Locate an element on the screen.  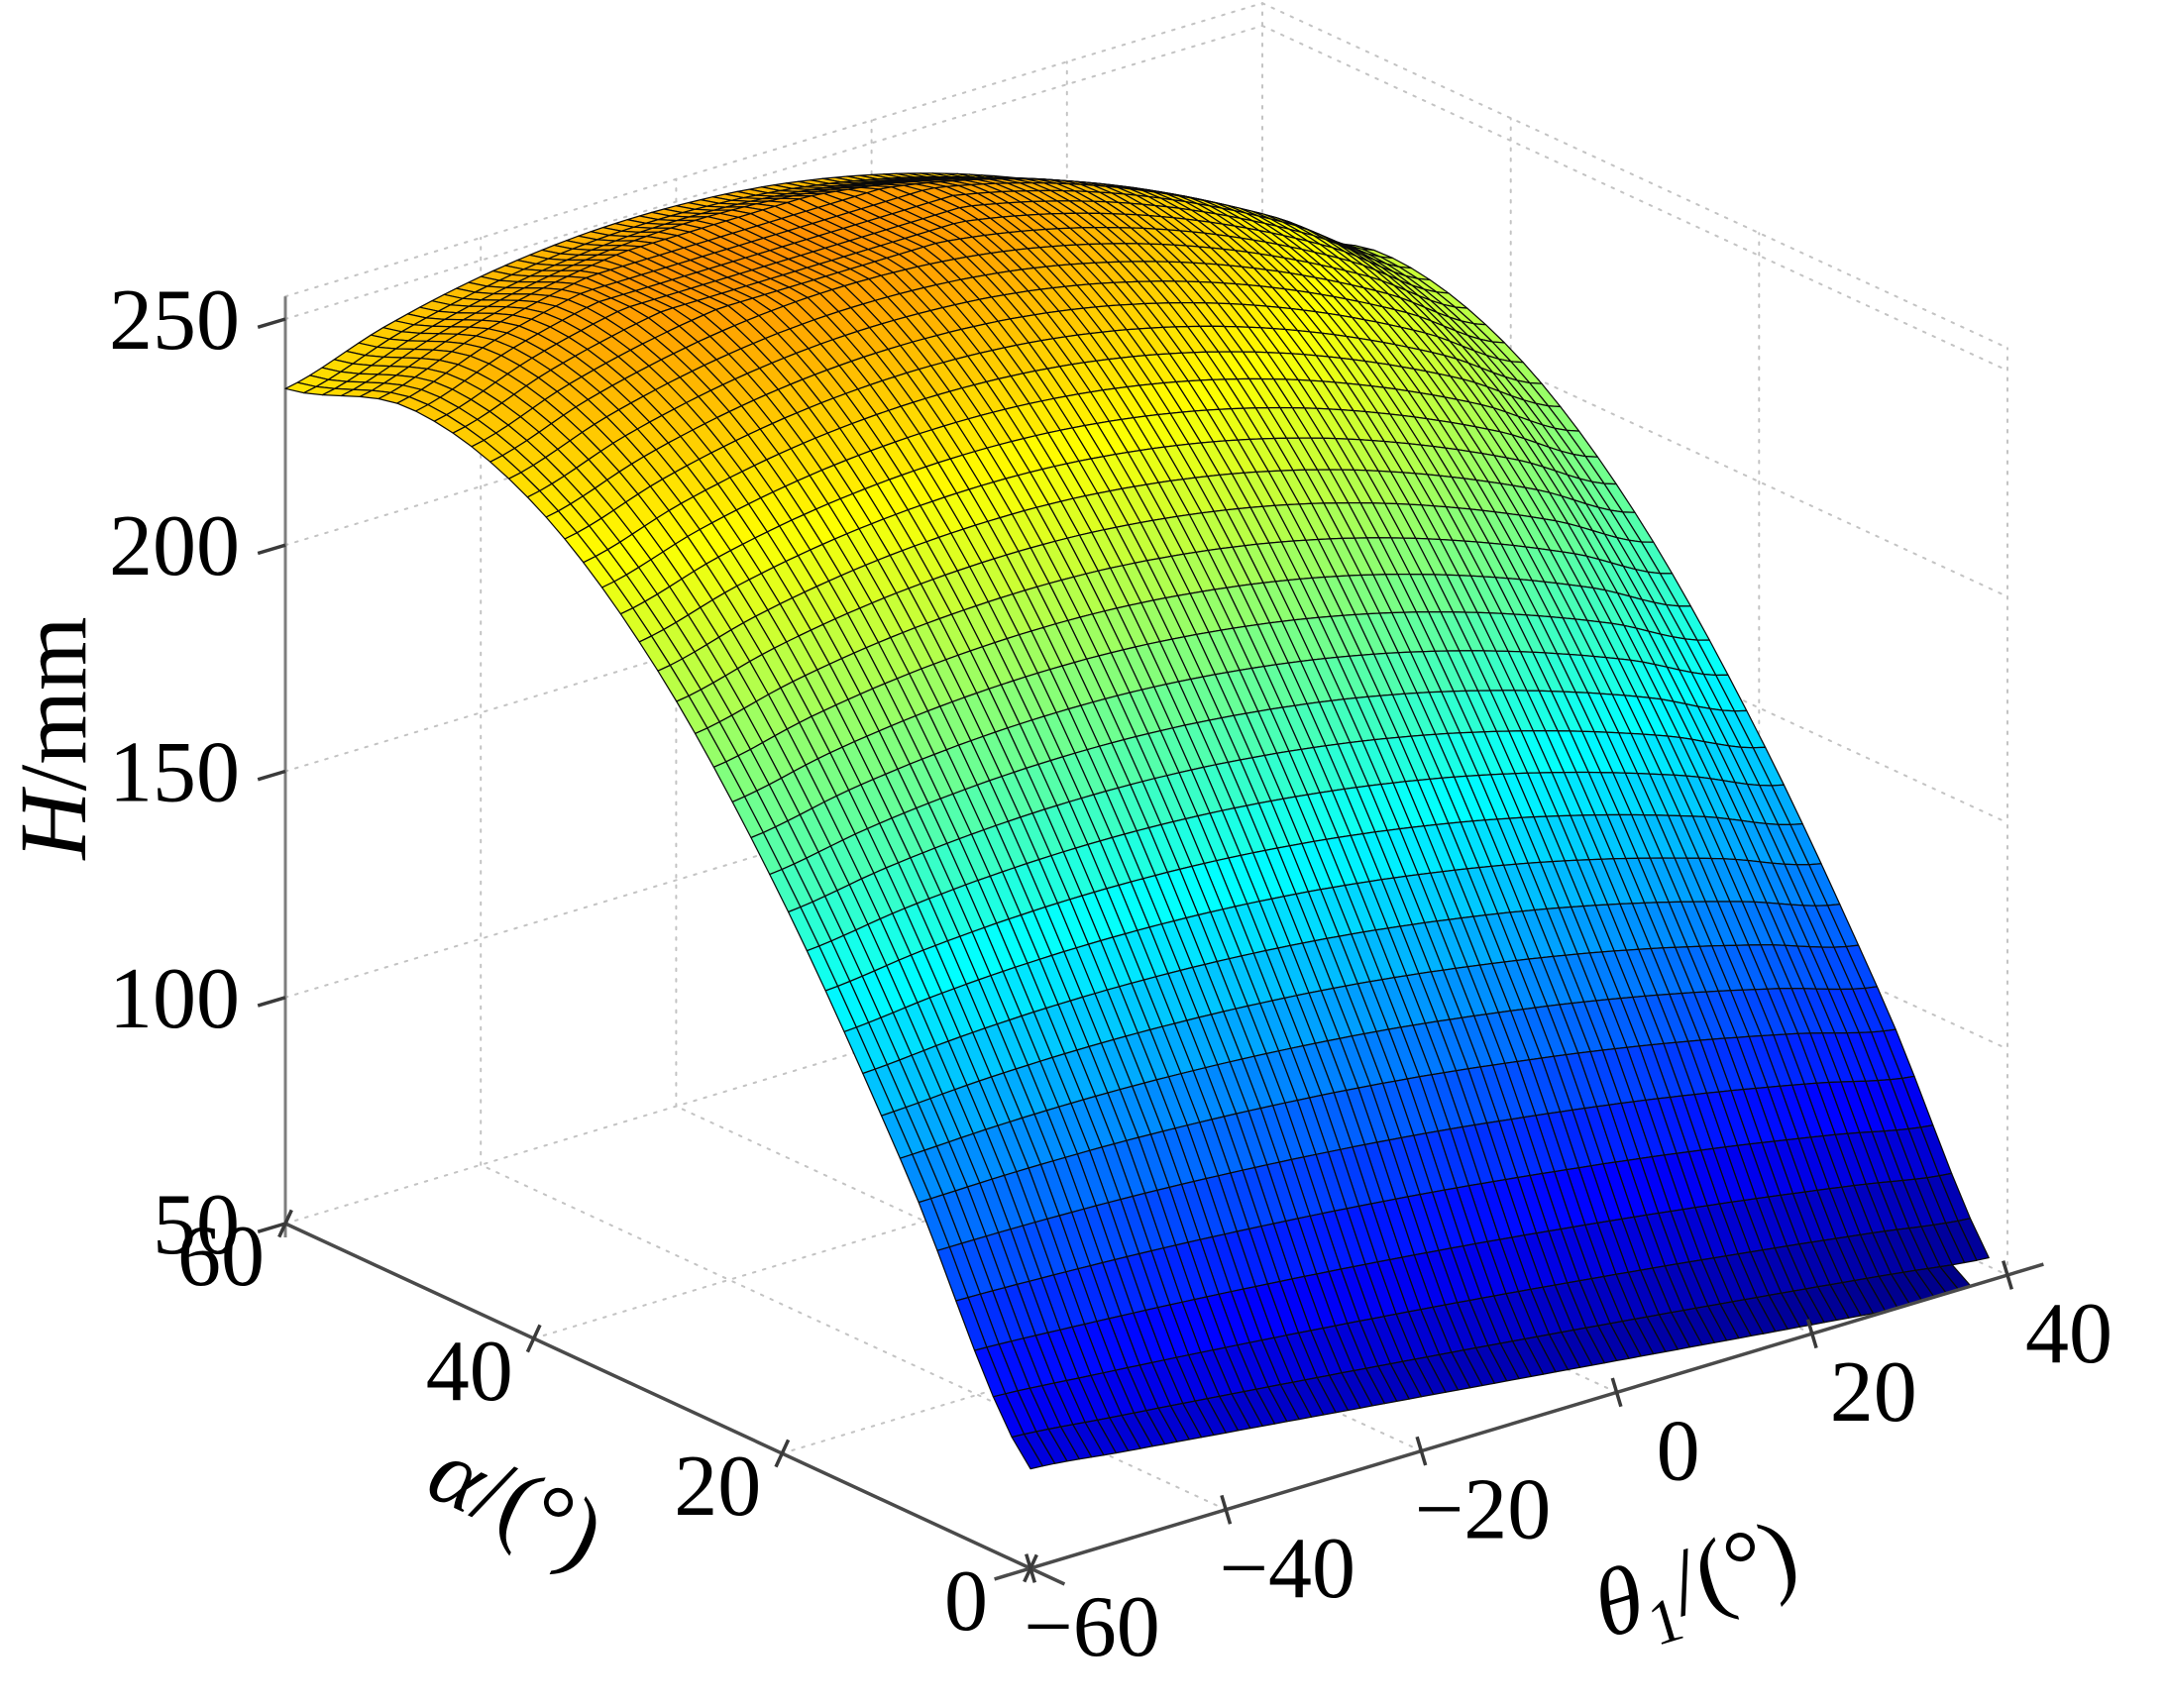
z-tick-label: 250 is located at coordinates (174, 320).